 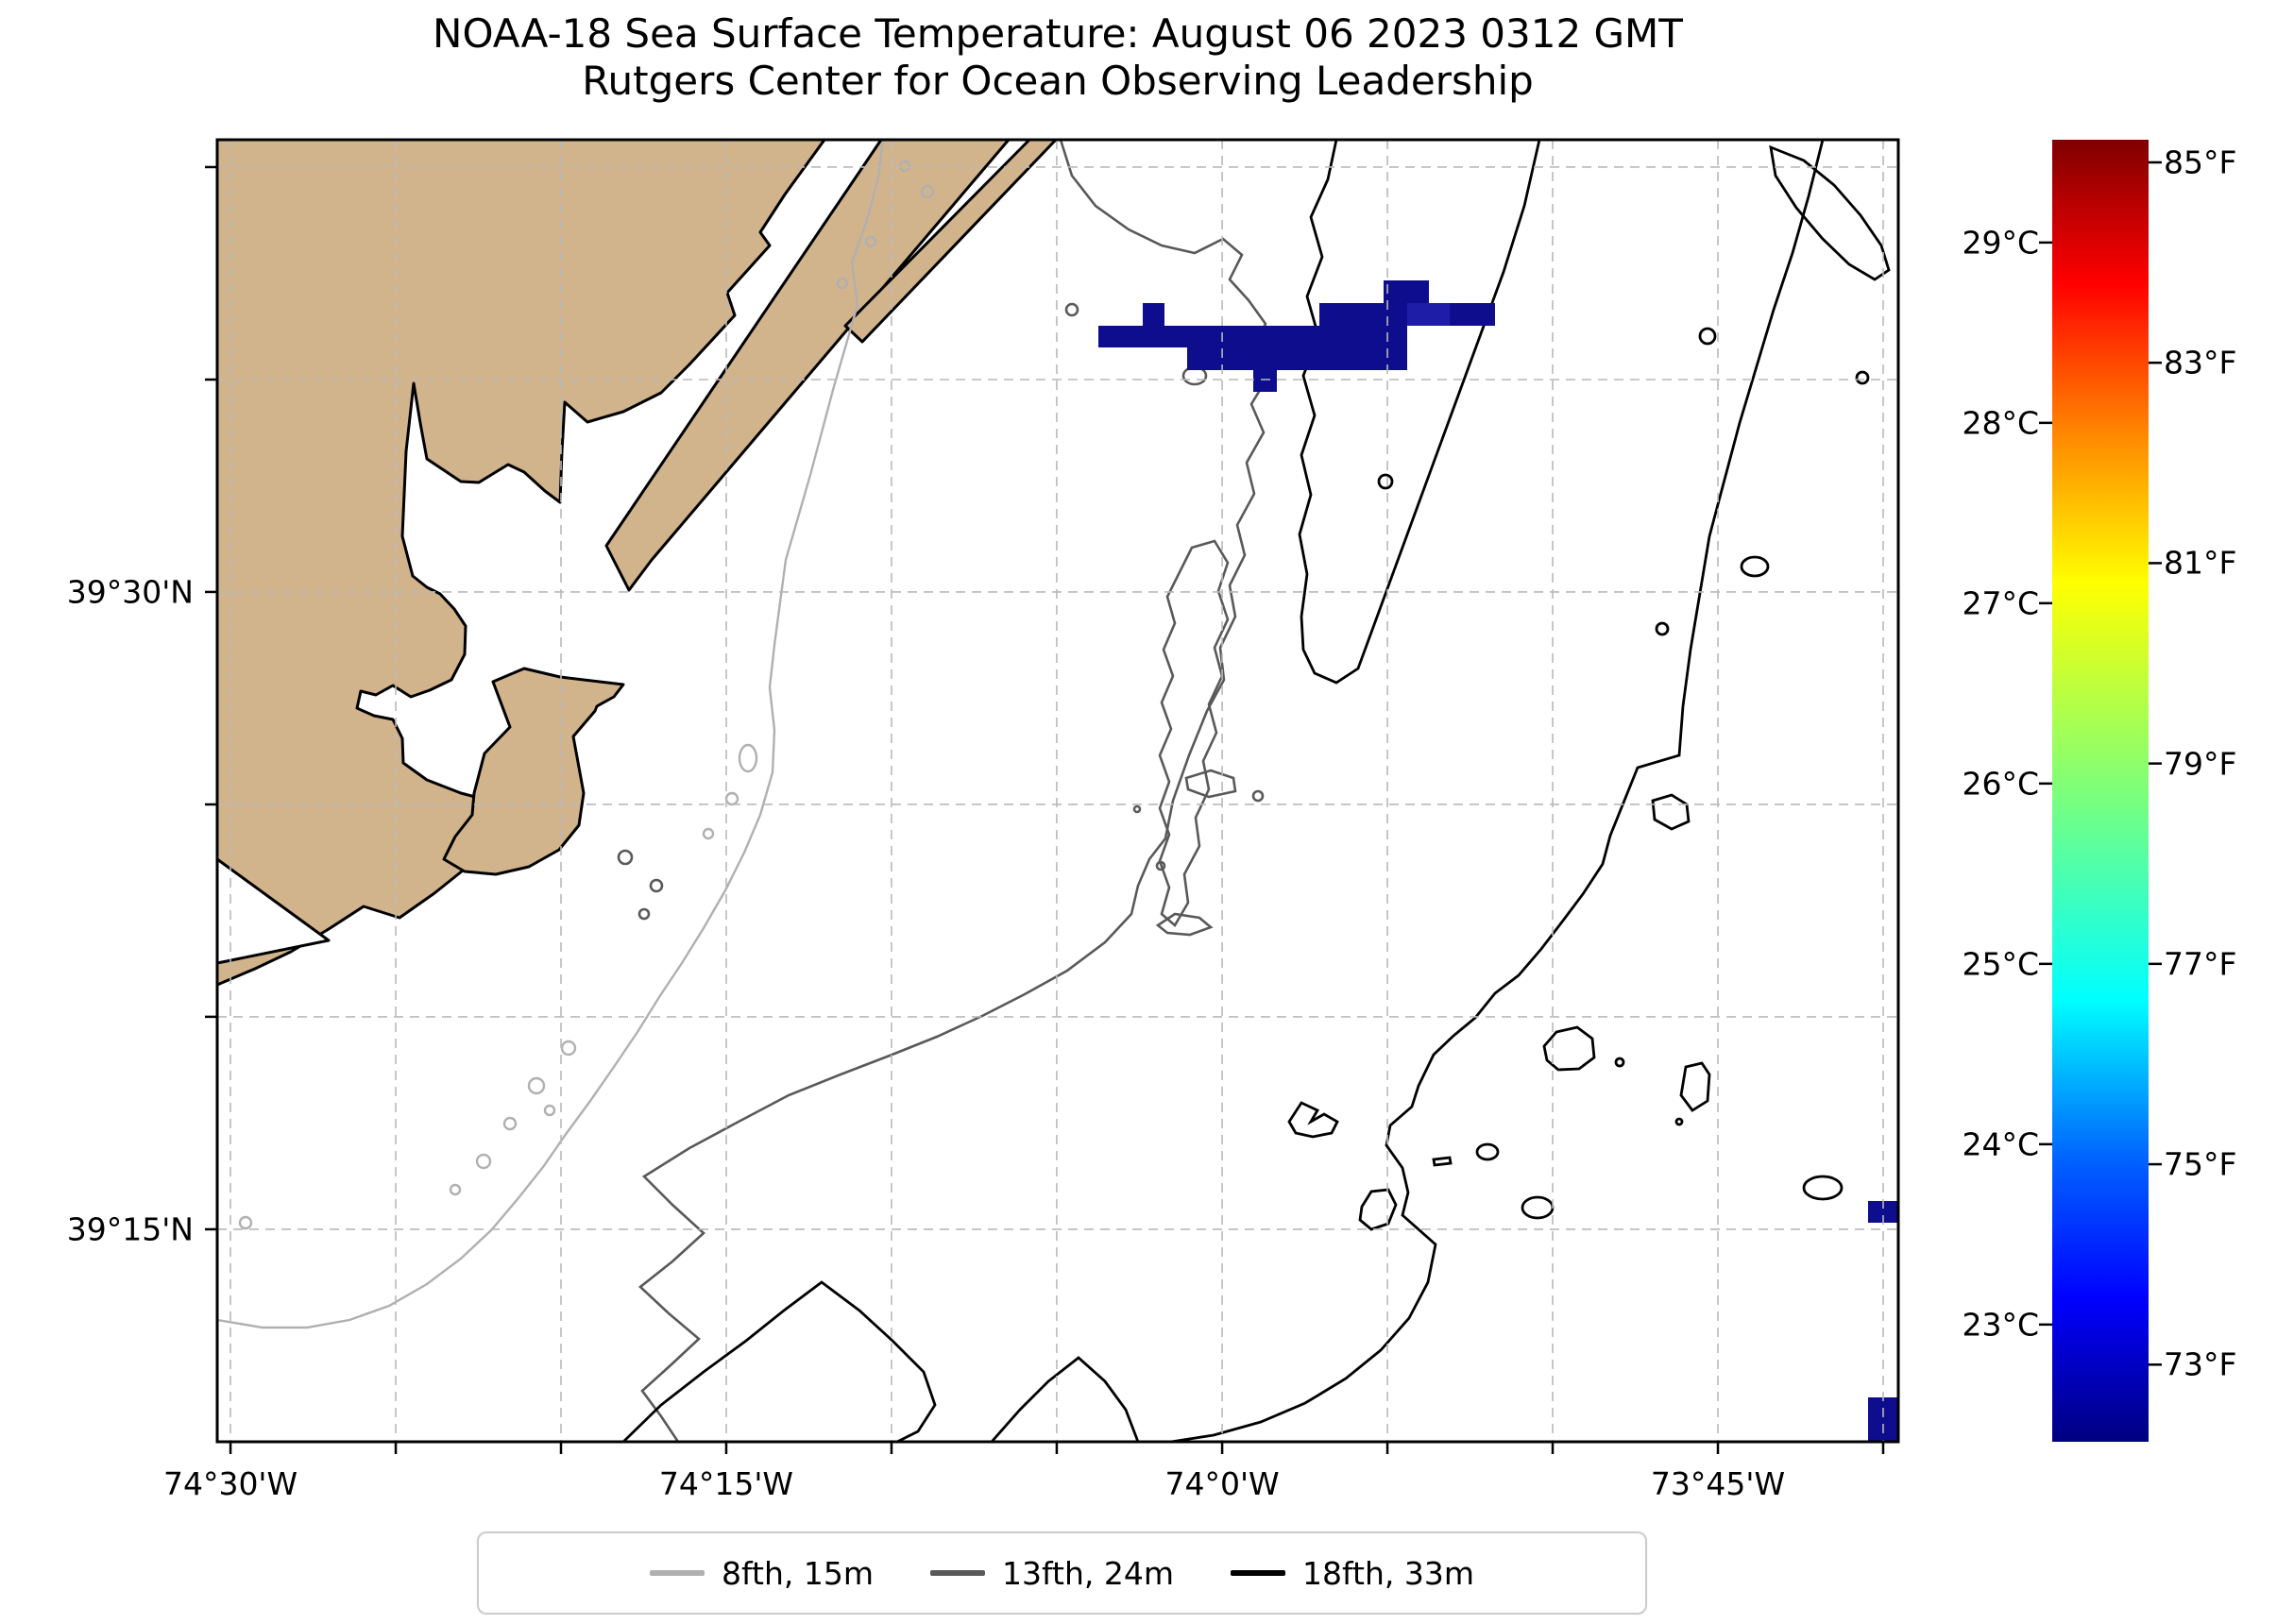 I want to click on legend-item: 18fth, 33m, so click(x=1352, y=1573).